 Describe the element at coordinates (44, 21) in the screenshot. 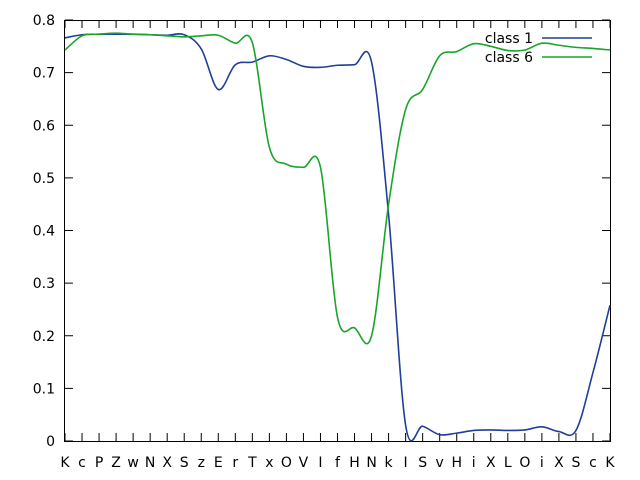

I see `y-tick-label: 0.8` at that location.